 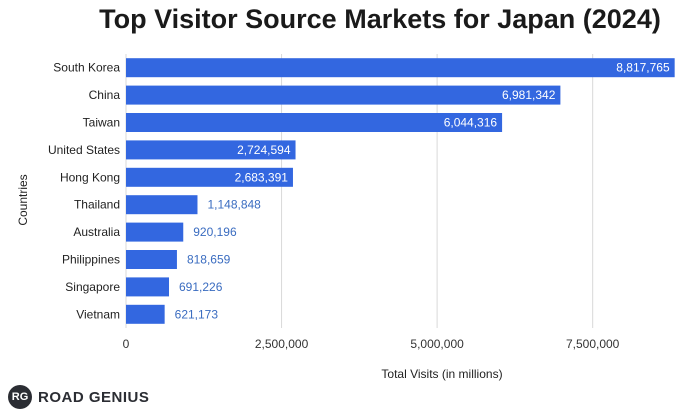 I want to click on value-label: 2,724,594, so click(x=264, y=150).